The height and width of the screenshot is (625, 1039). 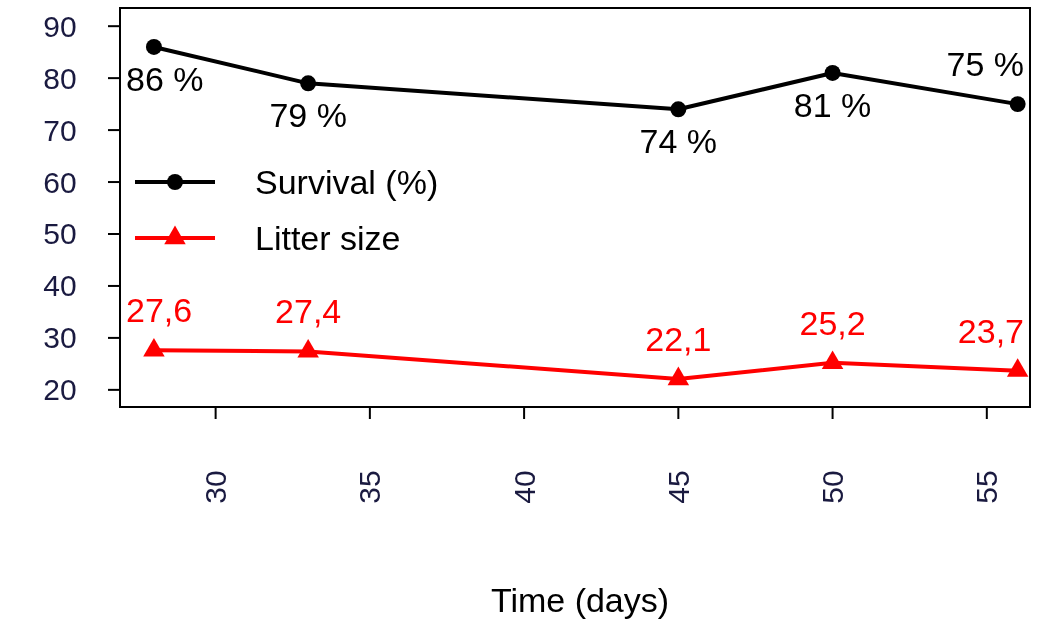 What do you see at coordinates (60, 78) in the screenshot?
I see `y-tick-label: 80` at bounding box center [60, 78].